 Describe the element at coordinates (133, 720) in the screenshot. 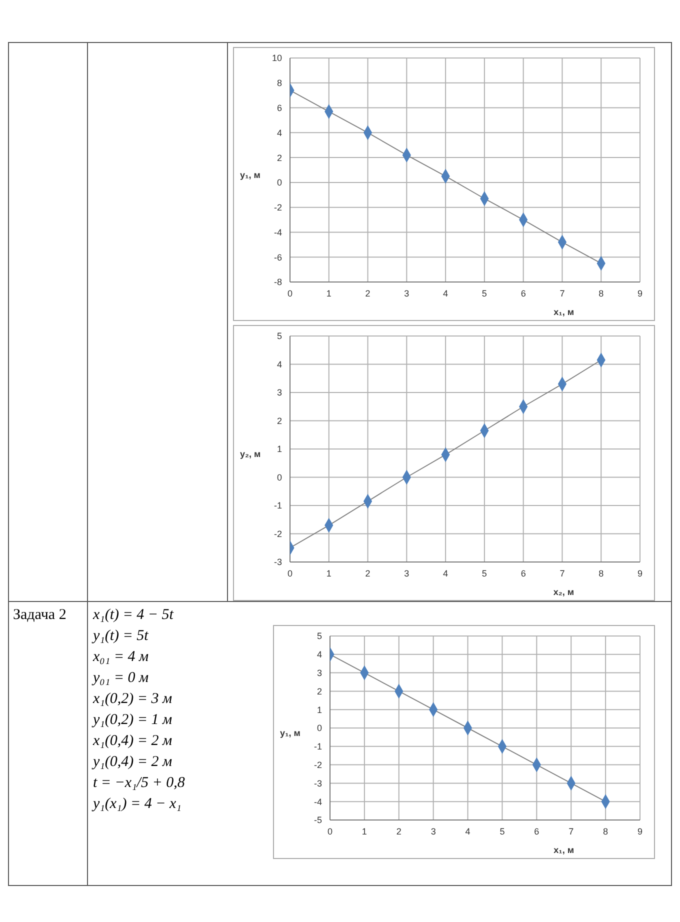

I see `text: y₁(0,2) = 1 м` at that location.